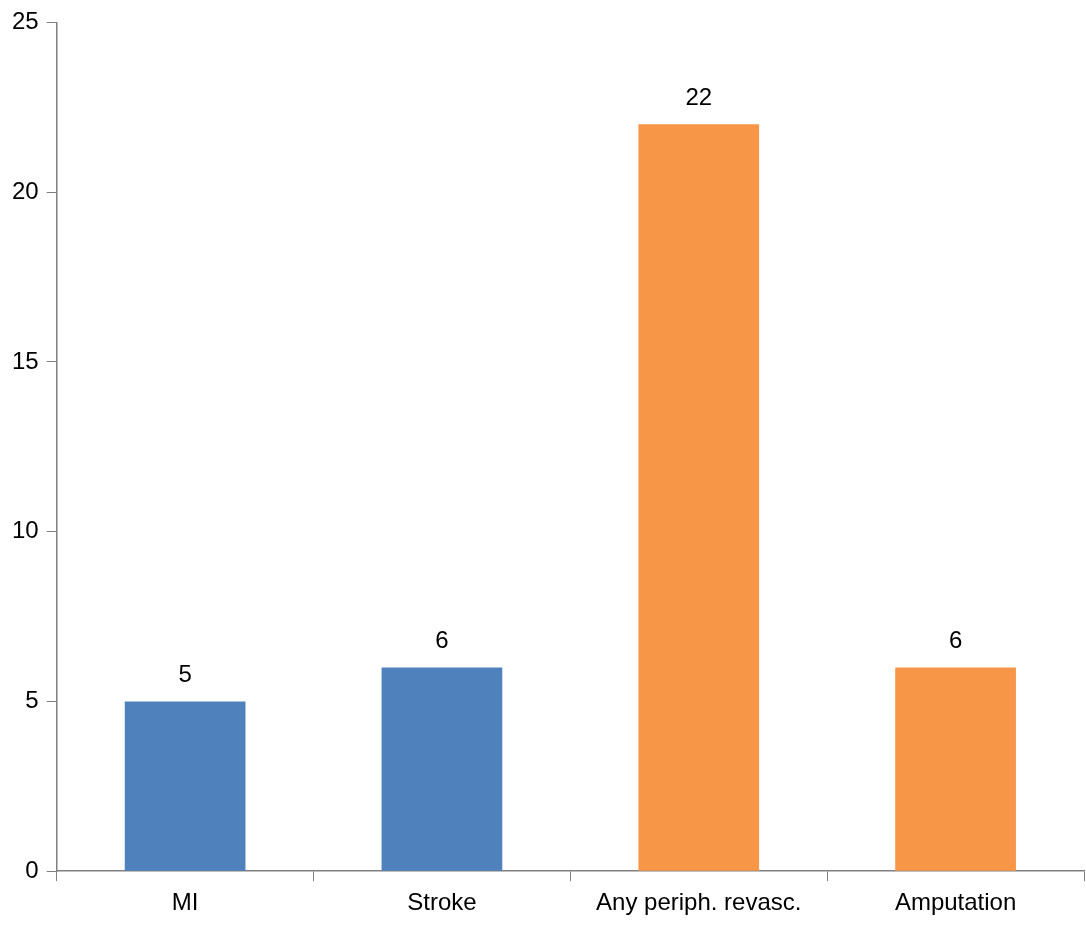 This screenshot has width=1086, height=930. What do you see at coordinates (442, 902) in the screenshot?
I see `x-tick-label: Stroke` at bounding box center [442, 902].